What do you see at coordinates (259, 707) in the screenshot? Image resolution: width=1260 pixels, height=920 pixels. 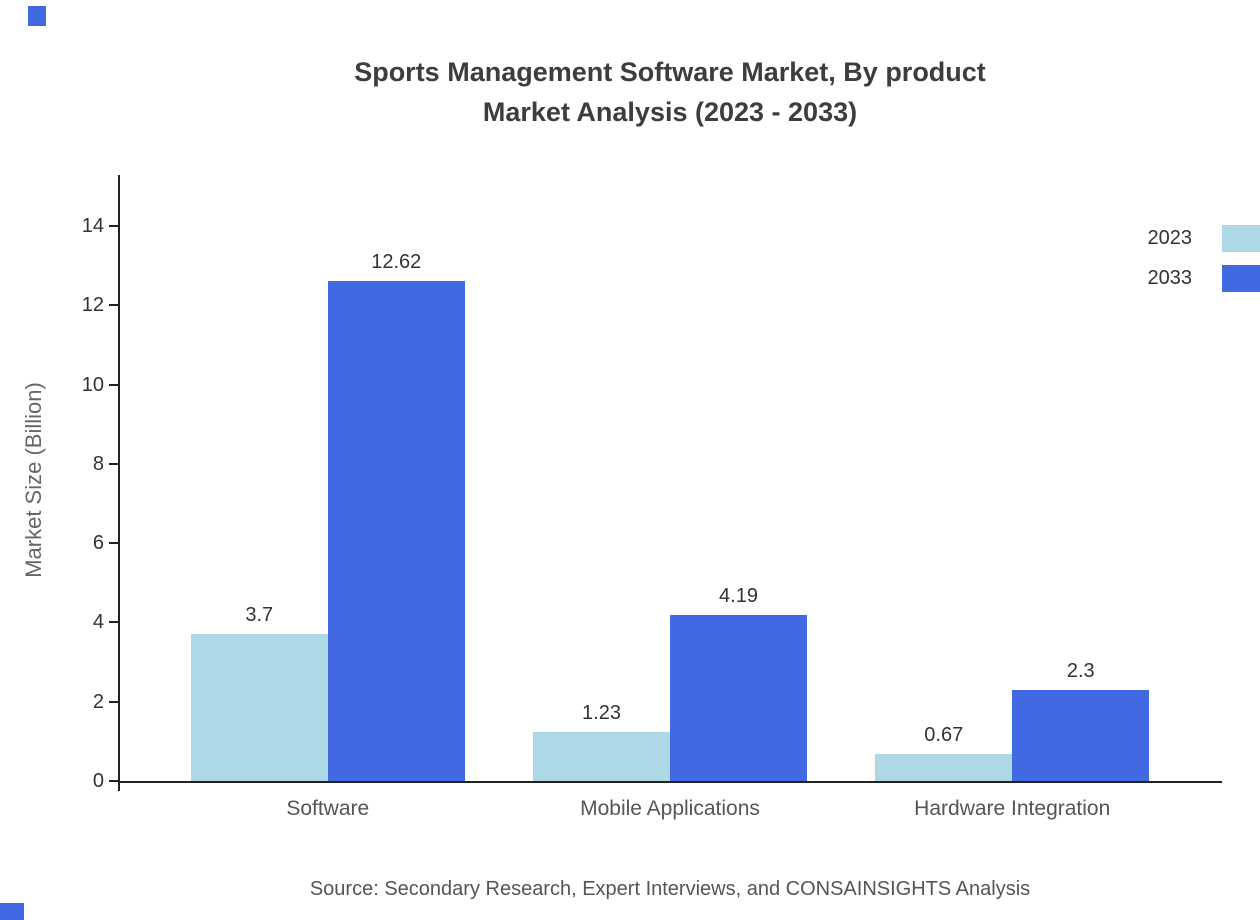 I see `bar-2023-software` at bounding box center [259, 707].